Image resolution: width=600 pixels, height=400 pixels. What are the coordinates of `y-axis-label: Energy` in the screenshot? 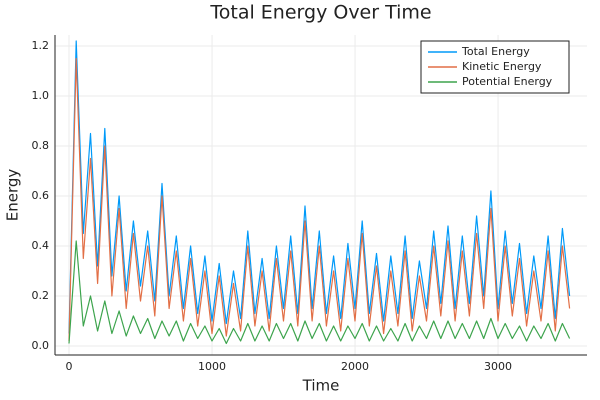 It's located at (13, 195).